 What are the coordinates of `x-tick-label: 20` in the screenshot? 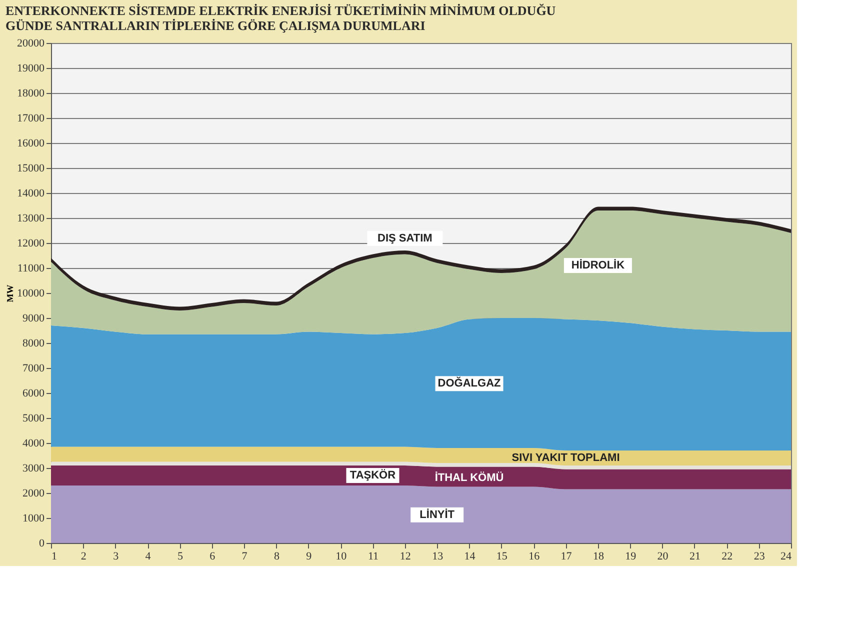 It's located at (663, 556).